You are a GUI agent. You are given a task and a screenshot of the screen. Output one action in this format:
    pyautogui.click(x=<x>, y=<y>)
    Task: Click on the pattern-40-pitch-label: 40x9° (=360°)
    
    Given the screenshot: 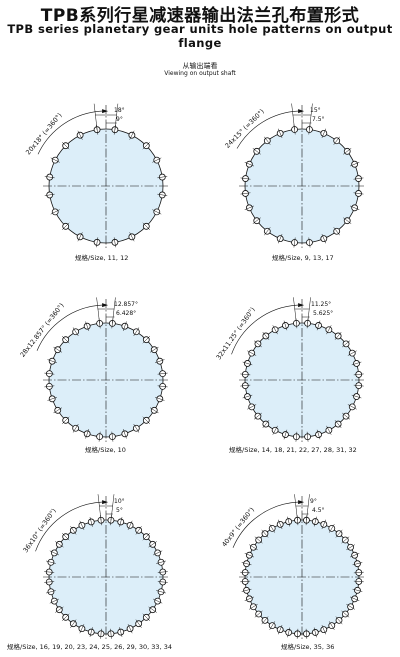 What is the action you would take?
    pyautogui.click(x=238, y=527)
    